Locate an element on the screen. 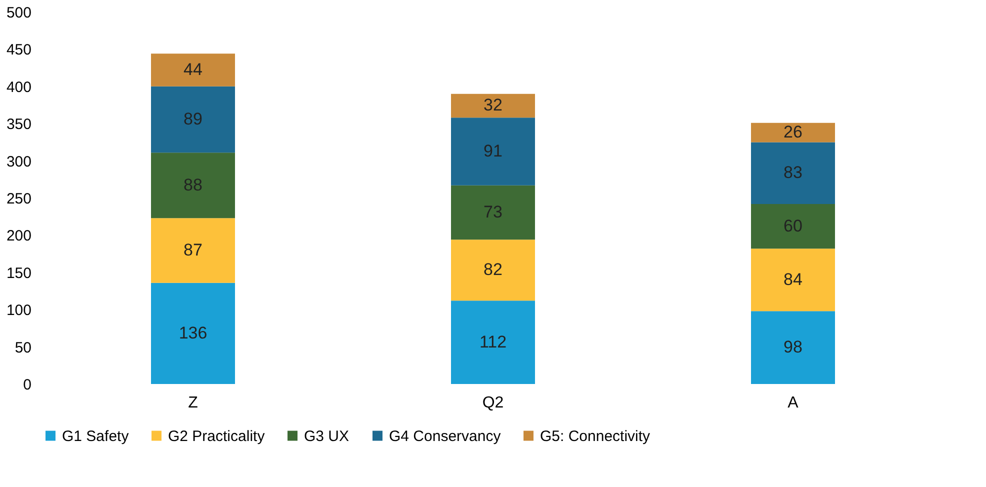 This screenshot has width=986, height=487. data-label: 91 is located at coordinates (493, 151).